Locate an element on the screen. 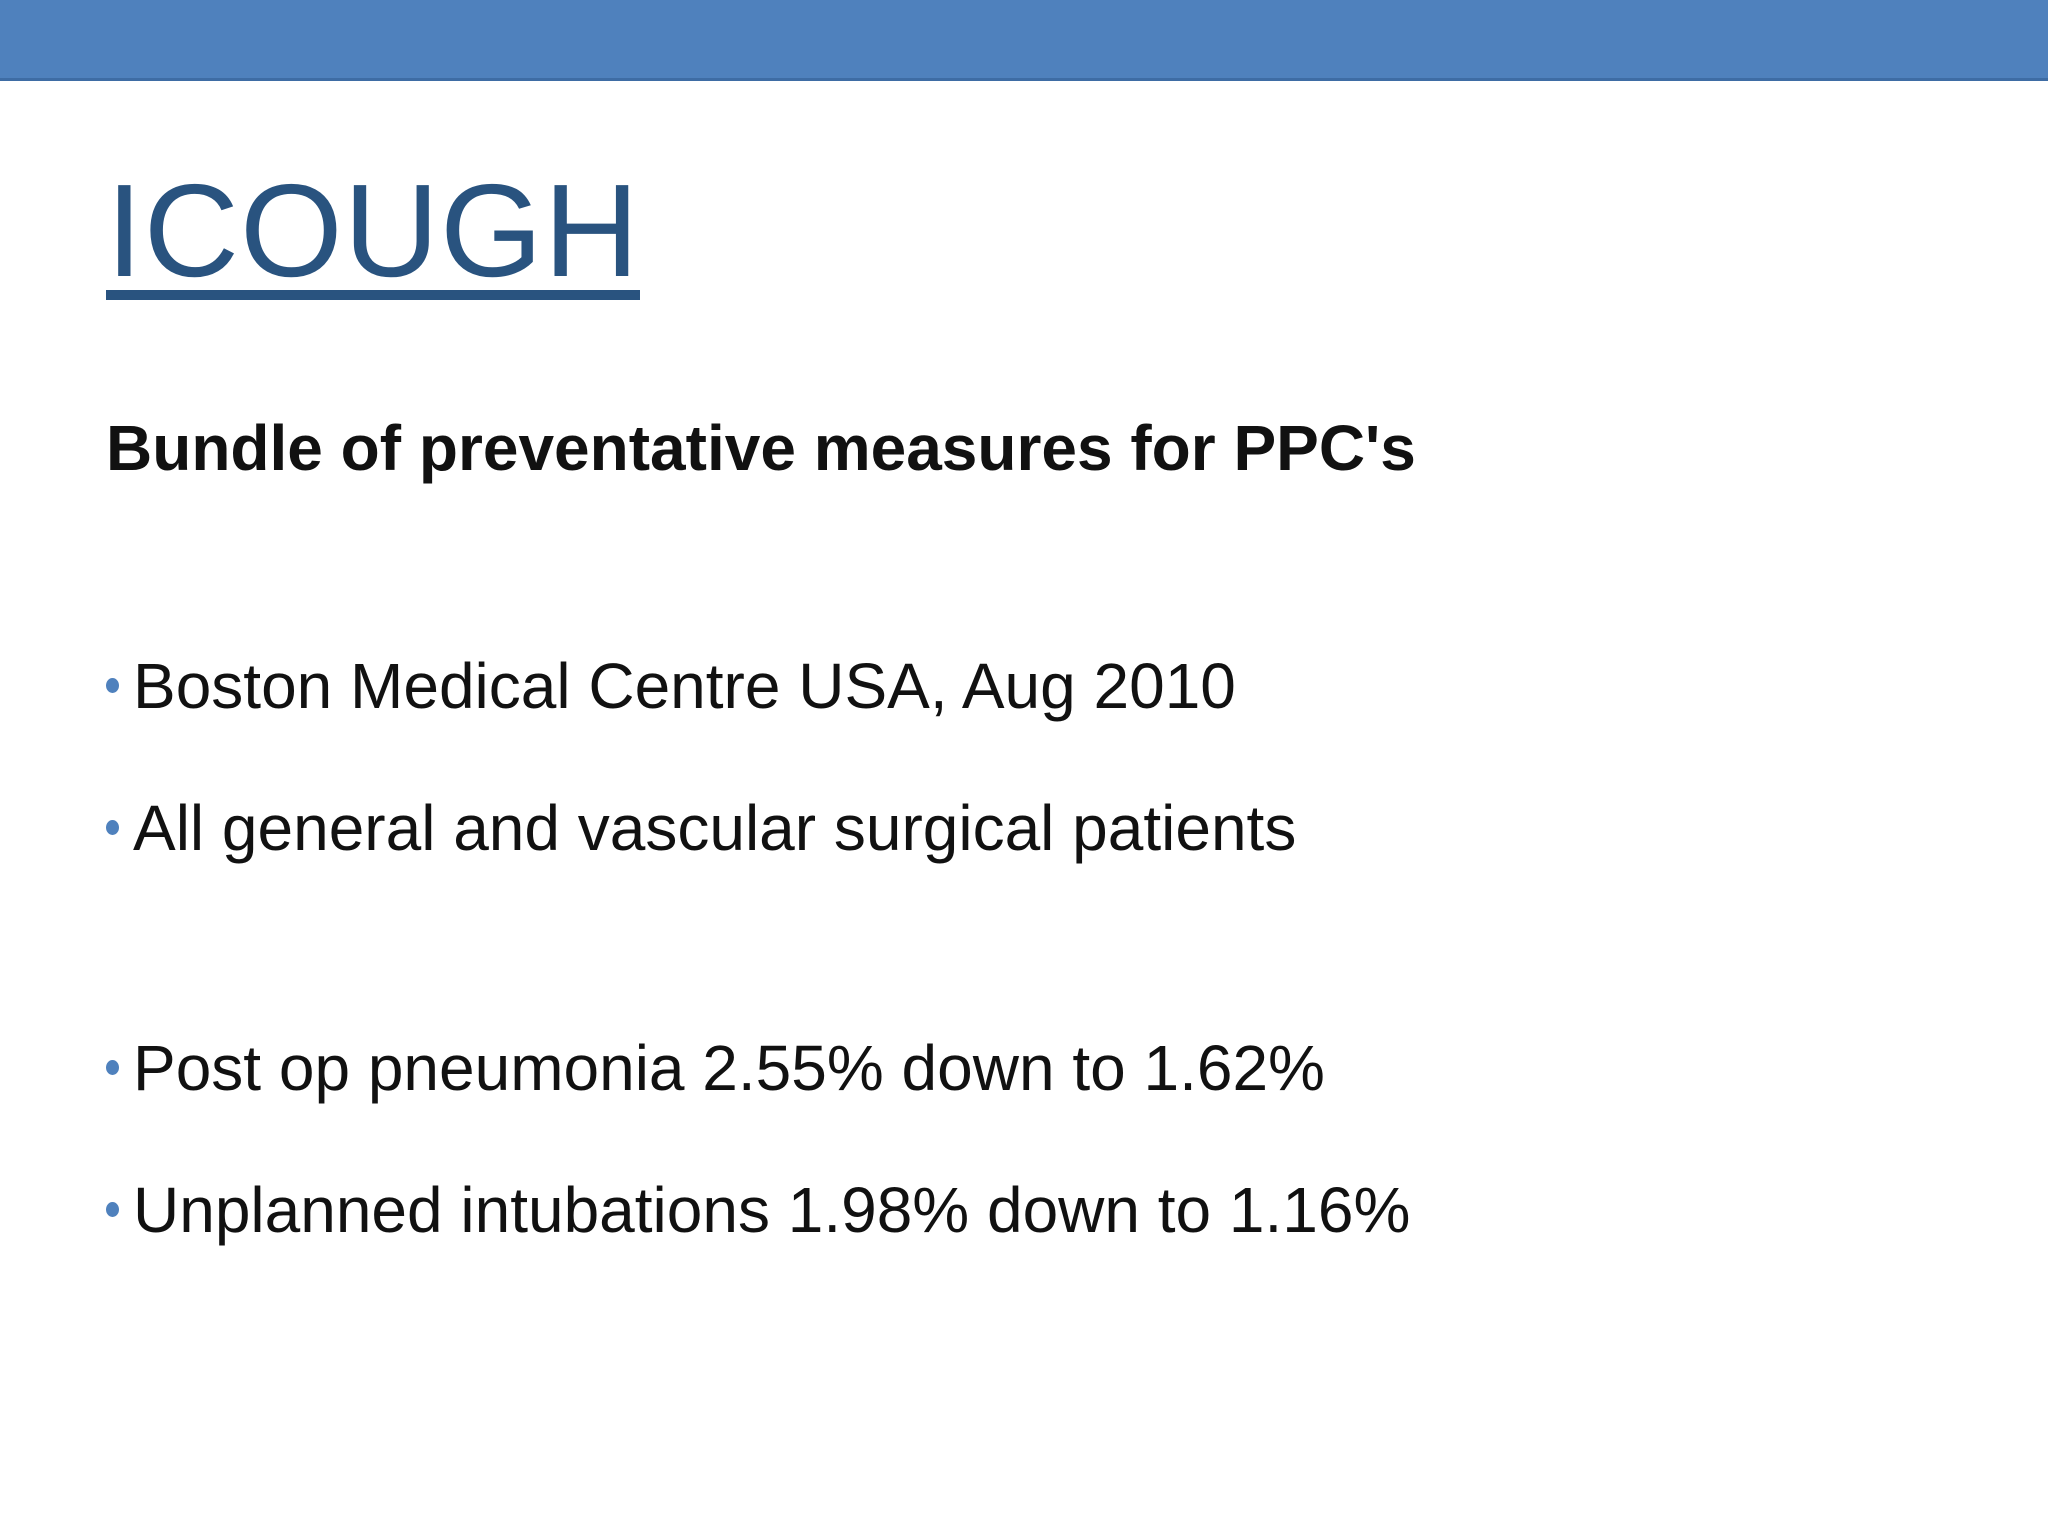  slide-title: ICOUGH is located at coordinates (373, 230).